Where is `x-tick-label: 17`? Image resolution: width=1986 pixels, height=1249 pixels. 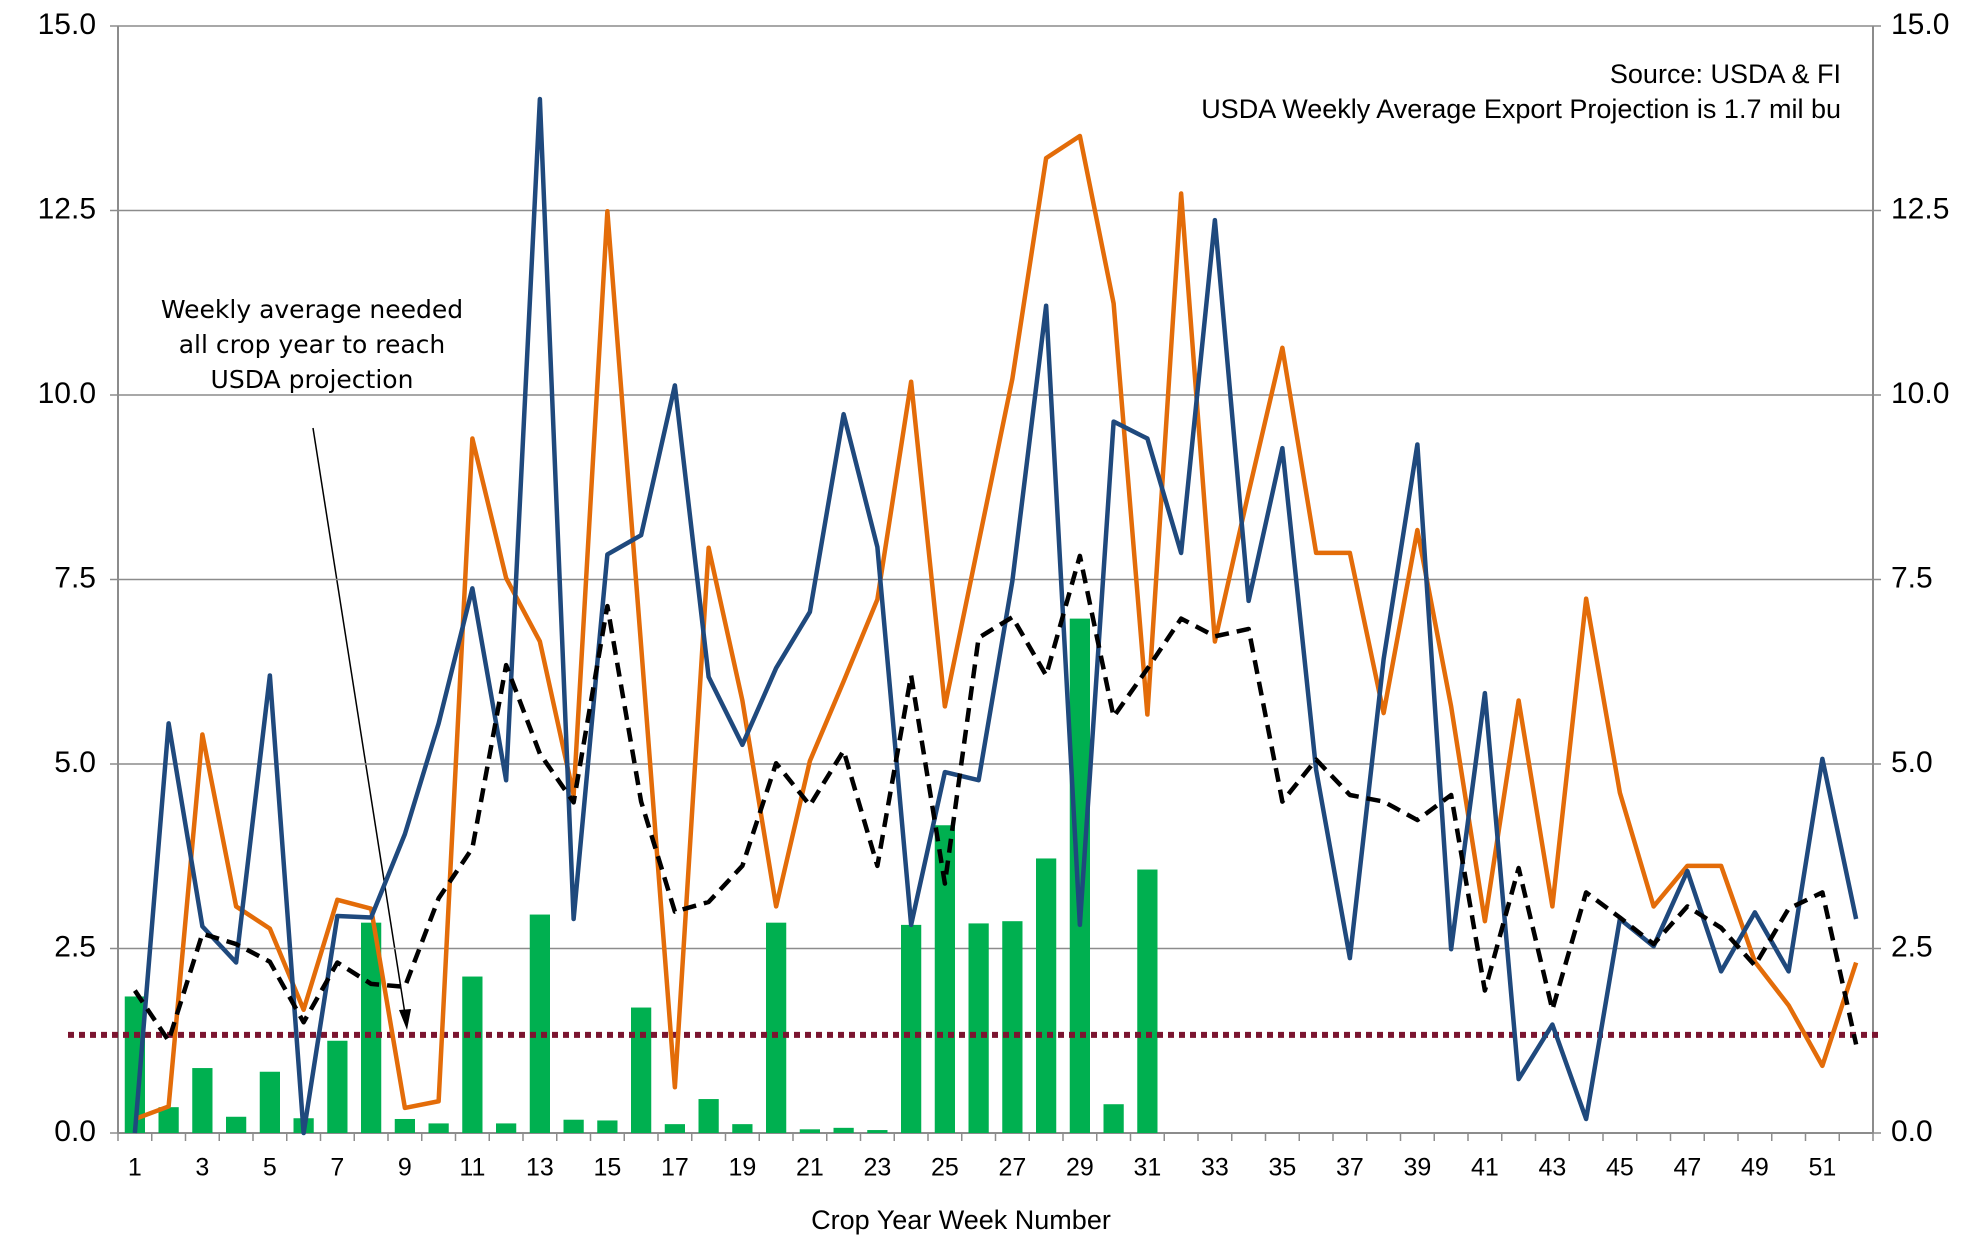 x-tick-label: 17 is located at coordinates (675, 1168).